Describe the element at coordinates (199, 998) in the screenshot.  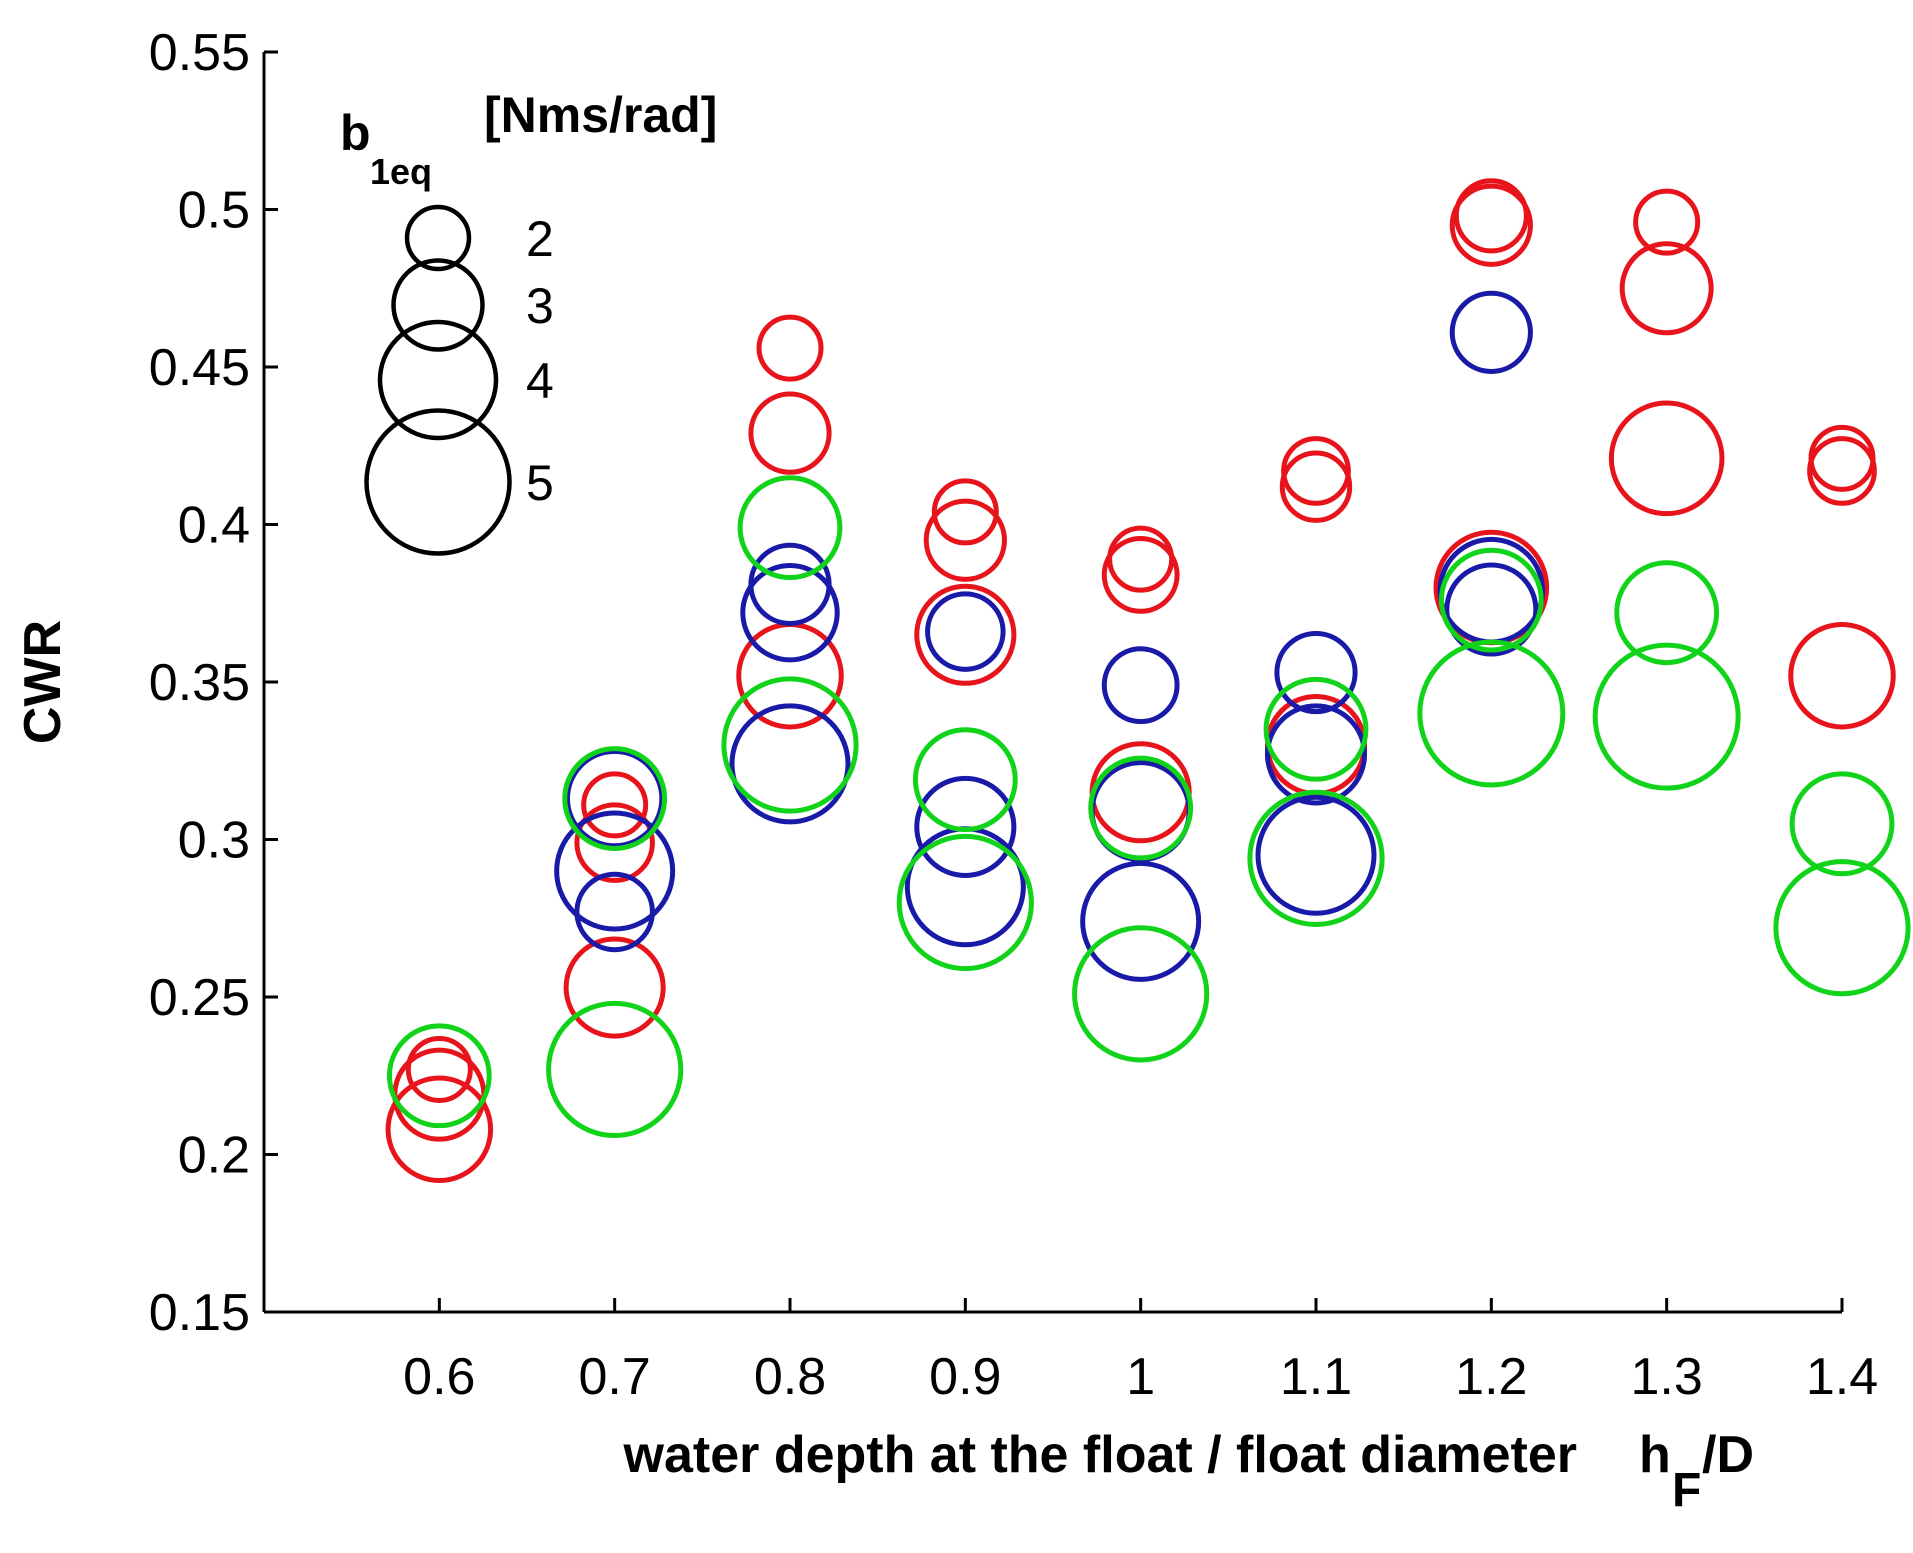
I see `y-tick-label: 0.25` at that location.